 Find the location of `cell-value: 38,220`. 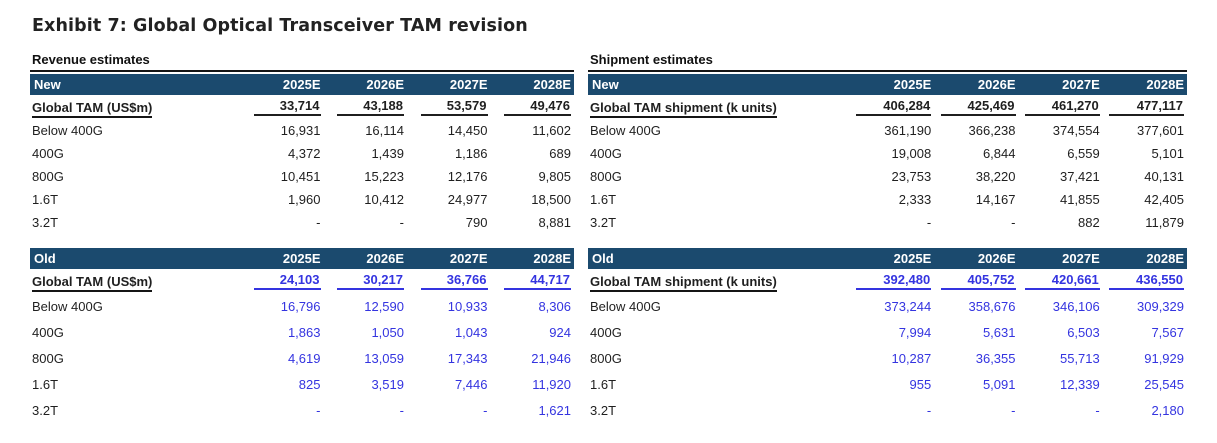

cell-value: 38,220 is located at coordinates (995, 176).